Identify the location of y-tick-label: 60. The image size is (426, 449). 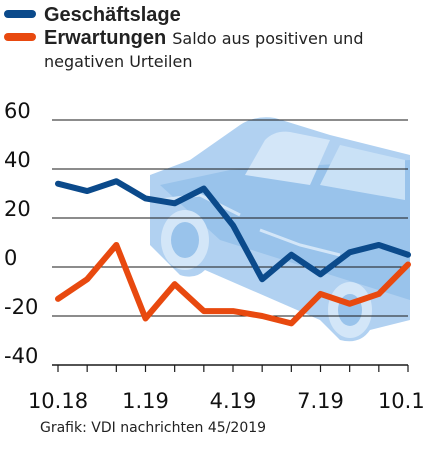
(17, 111).